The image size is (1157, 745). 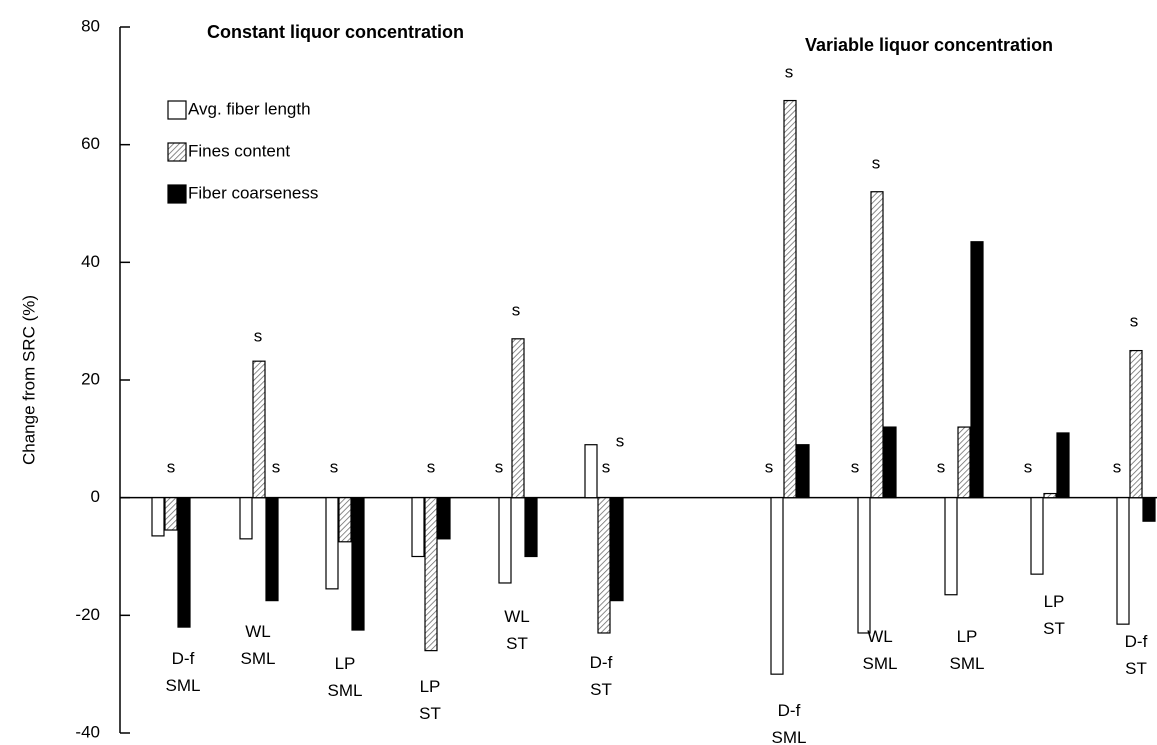 What do you see at coordinates (90, 378) in the screenshot?
I see `y-tick-label: 20` at bounding box center [90, 378].